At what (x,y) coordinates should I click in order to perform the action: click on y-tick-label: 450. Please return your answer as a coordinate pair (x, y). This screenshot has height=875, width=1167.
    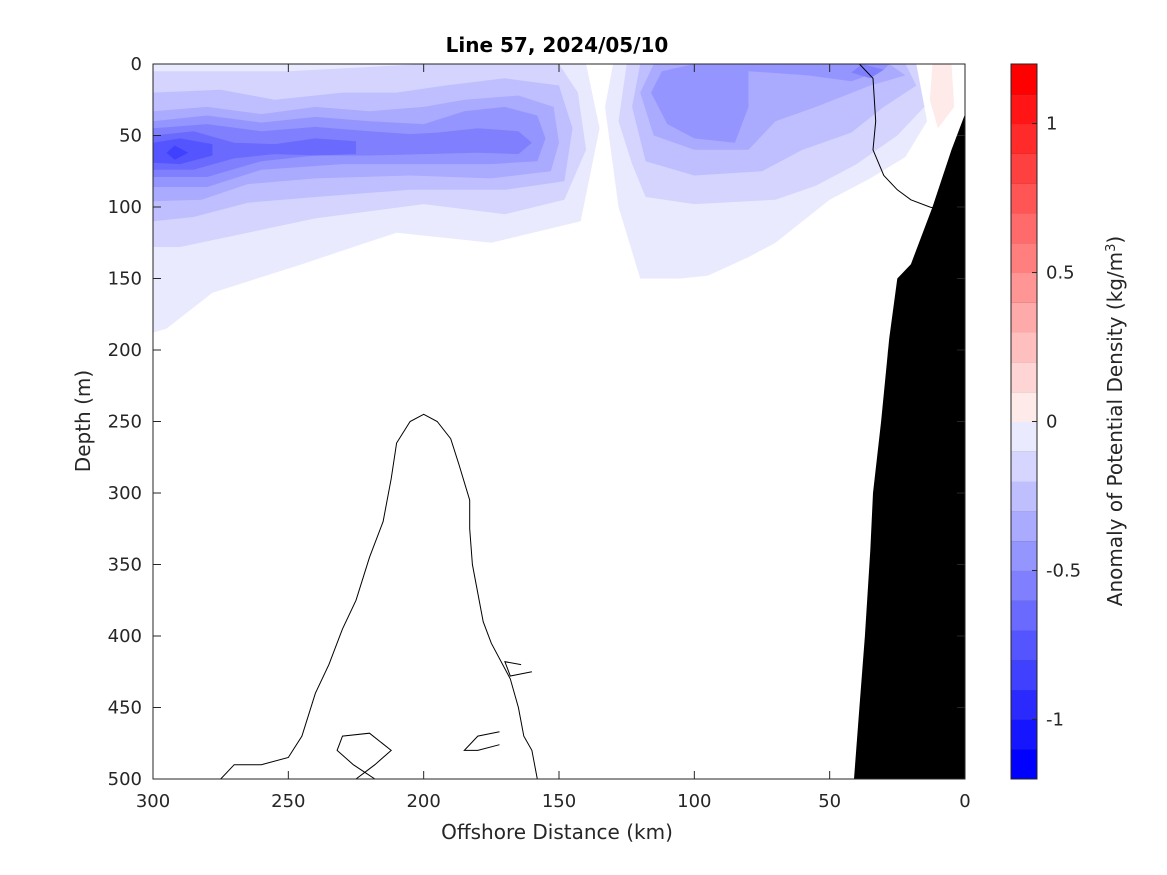
    Looking at the image, I should click on (125, 708).